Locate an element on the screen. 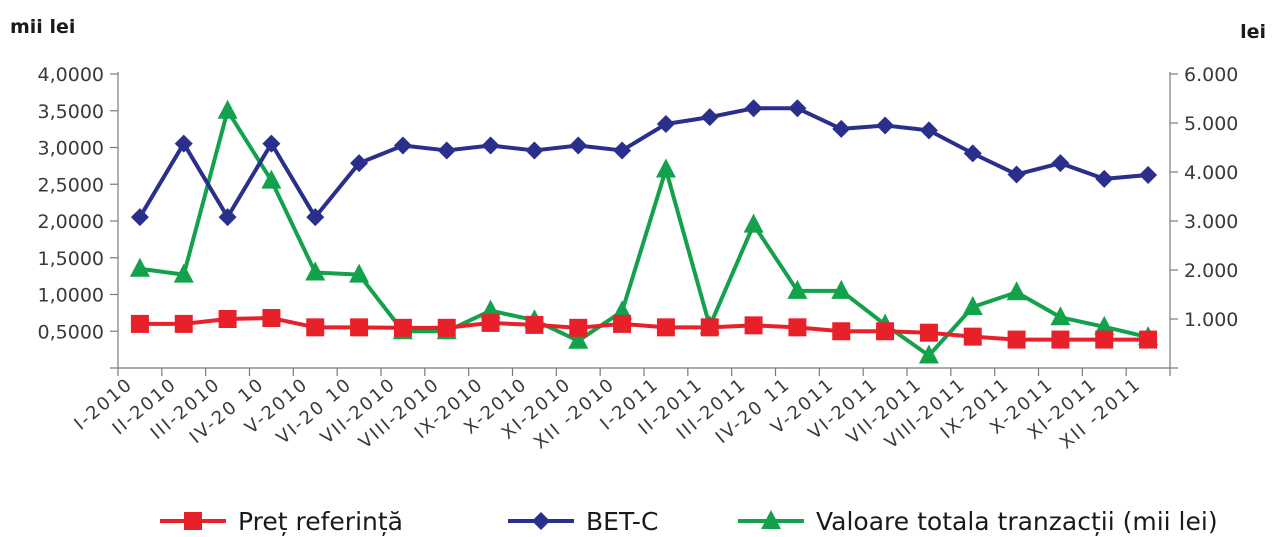  right-y-tick-label: 5.000 is located at coordinates (1211, 124).